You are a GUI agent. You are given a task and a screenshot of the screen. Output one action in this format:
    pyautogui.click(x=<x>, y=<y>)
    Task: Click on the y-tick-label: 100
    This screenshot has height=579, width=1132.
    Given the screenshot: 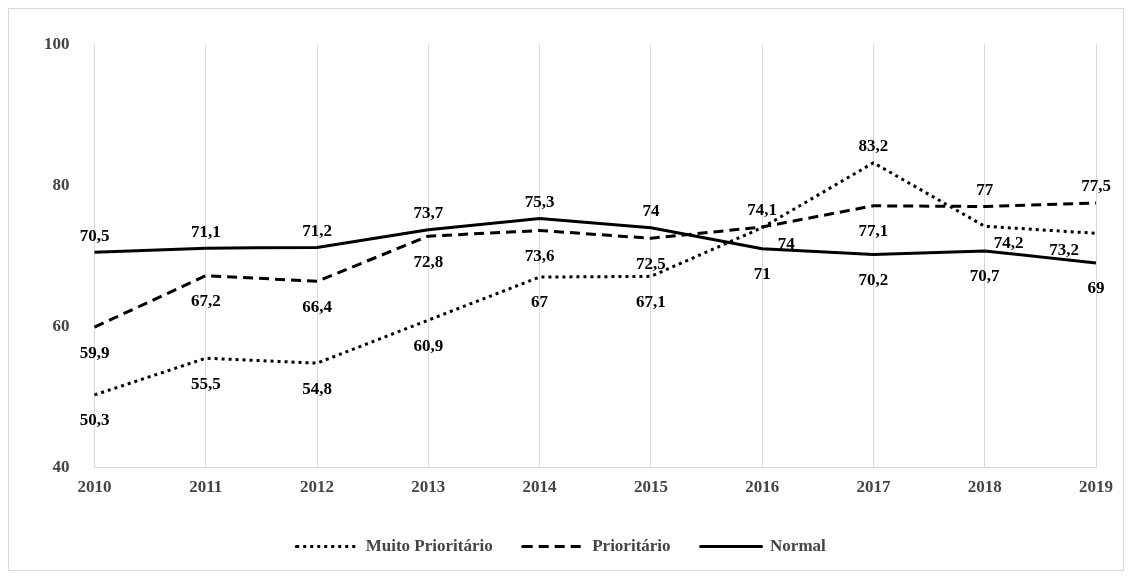 What is the action you would take?
    pyautogui.click(x=57, y=43)
    